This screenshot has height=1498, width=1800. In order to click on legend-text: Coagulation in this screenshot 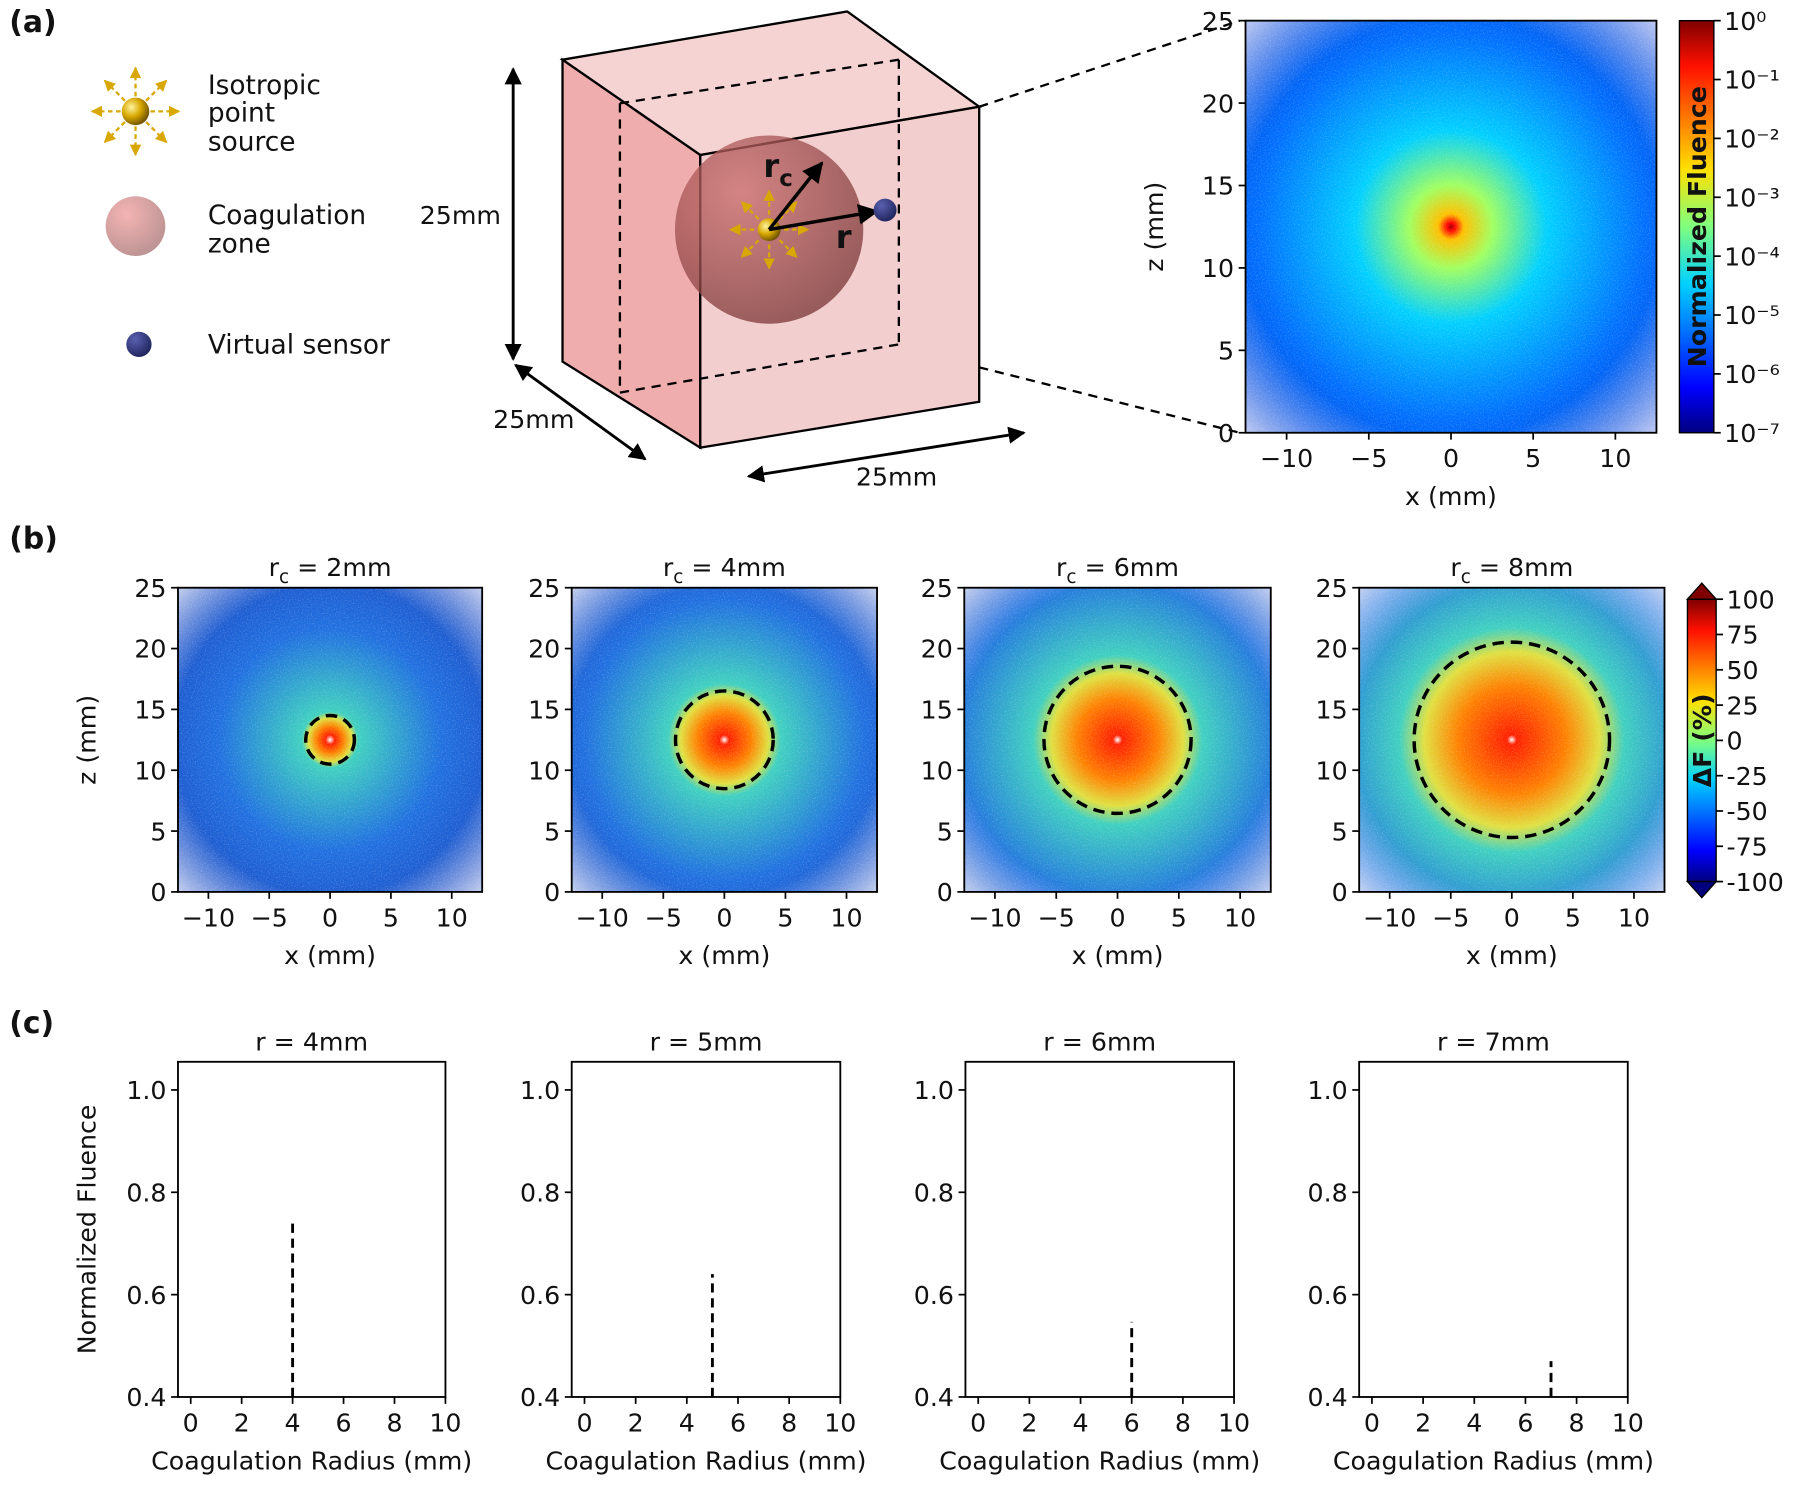, I will do `click(287, 215)`.